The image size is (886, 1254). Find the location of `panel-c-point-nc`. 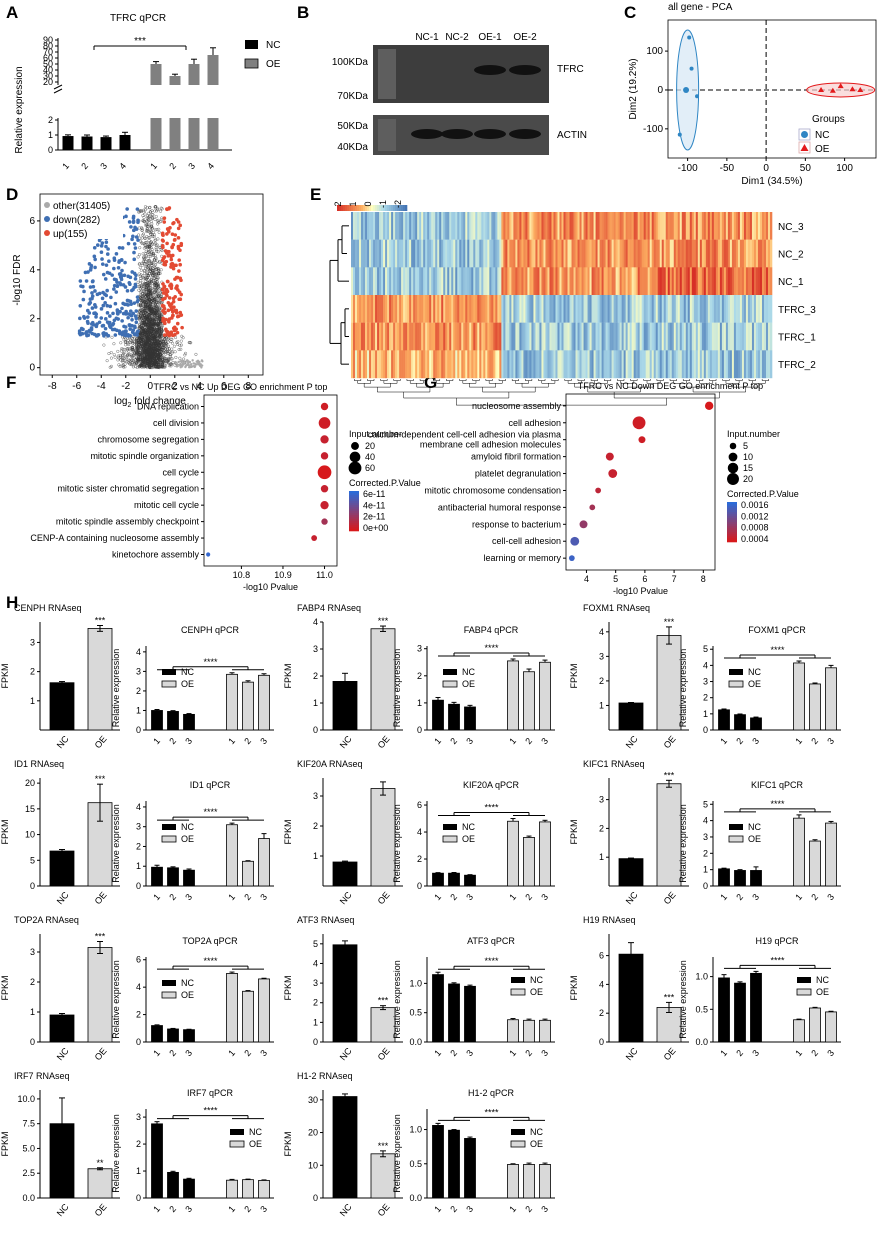

panel-c-point-nc is located at coordinates (686, 89).